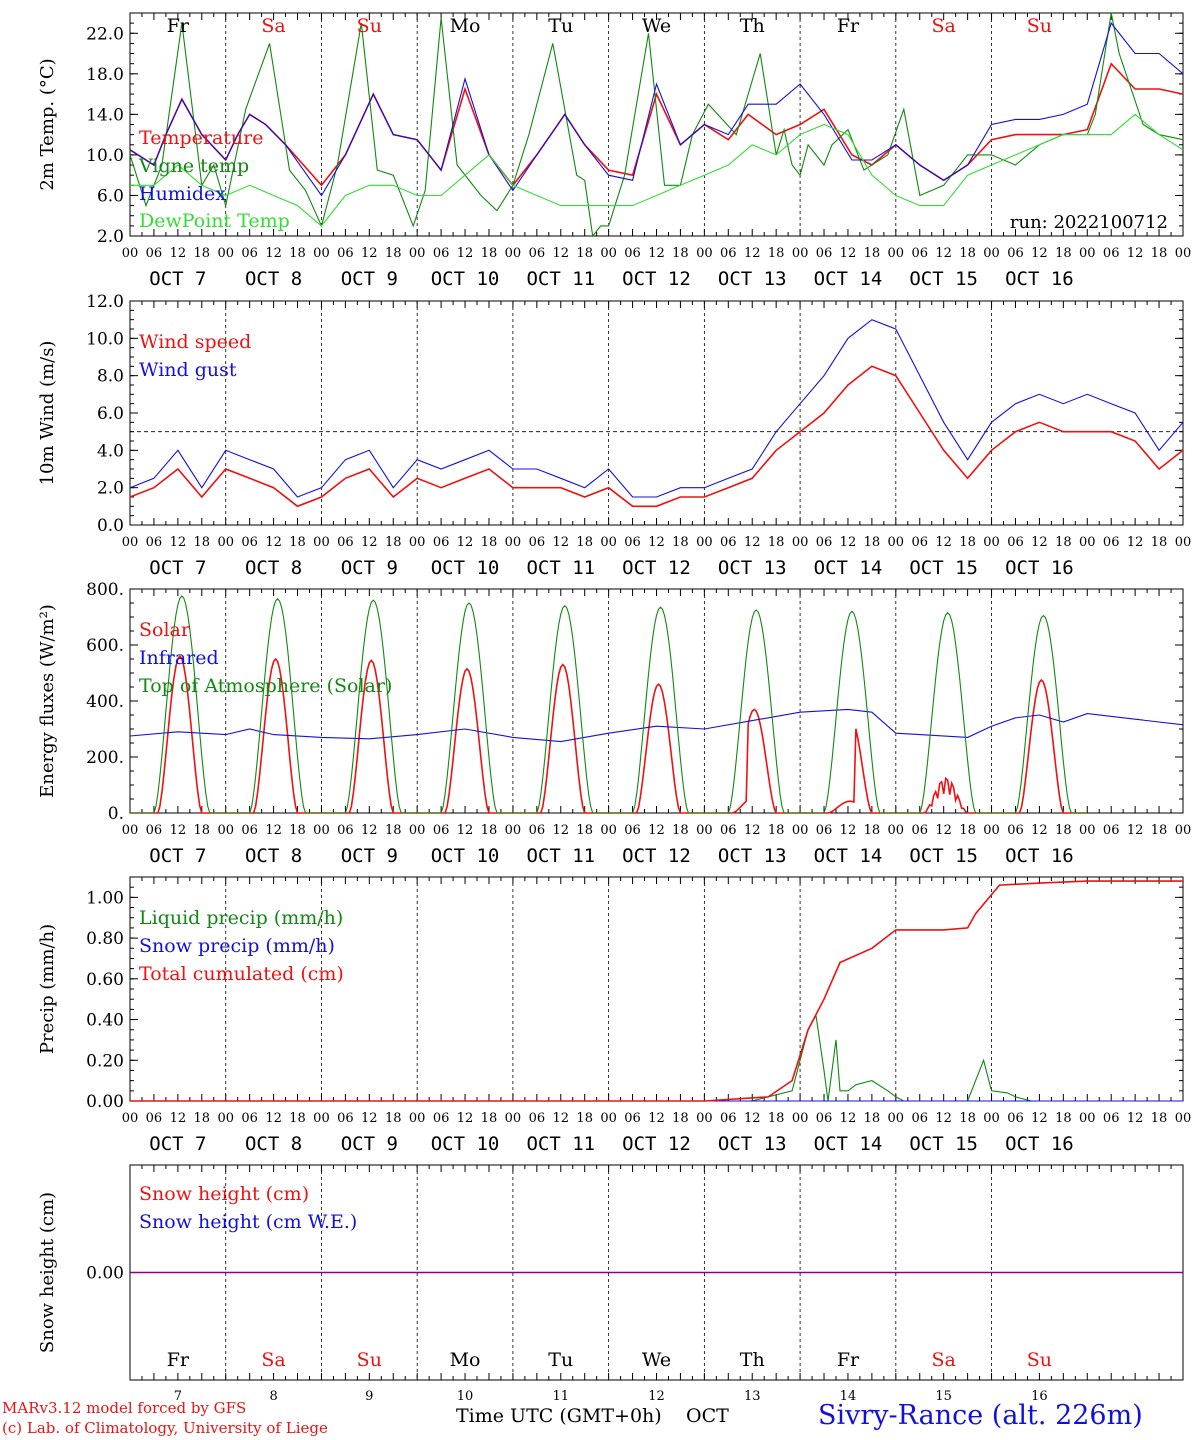  What do you see at coordinates (848, 1360) in the screenshot?
I see `day-name: Fr` at bounding box center [848, 1360].